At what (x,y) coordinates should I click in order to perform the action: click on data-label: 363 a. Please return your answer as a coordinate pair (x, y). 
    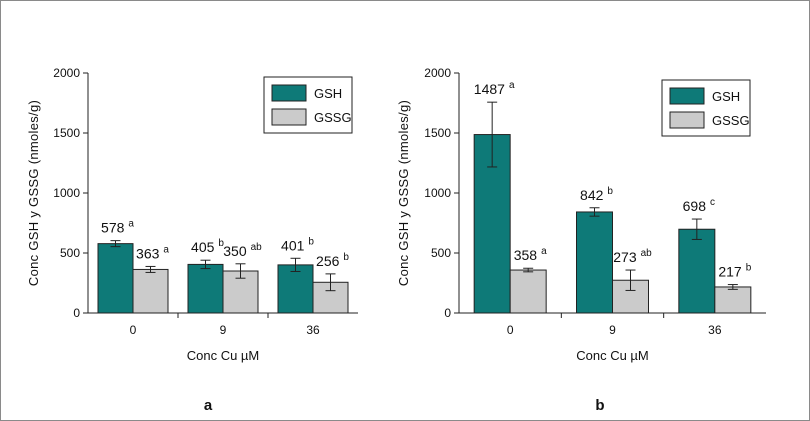
    Looking at the image, I should click on (152, 252).